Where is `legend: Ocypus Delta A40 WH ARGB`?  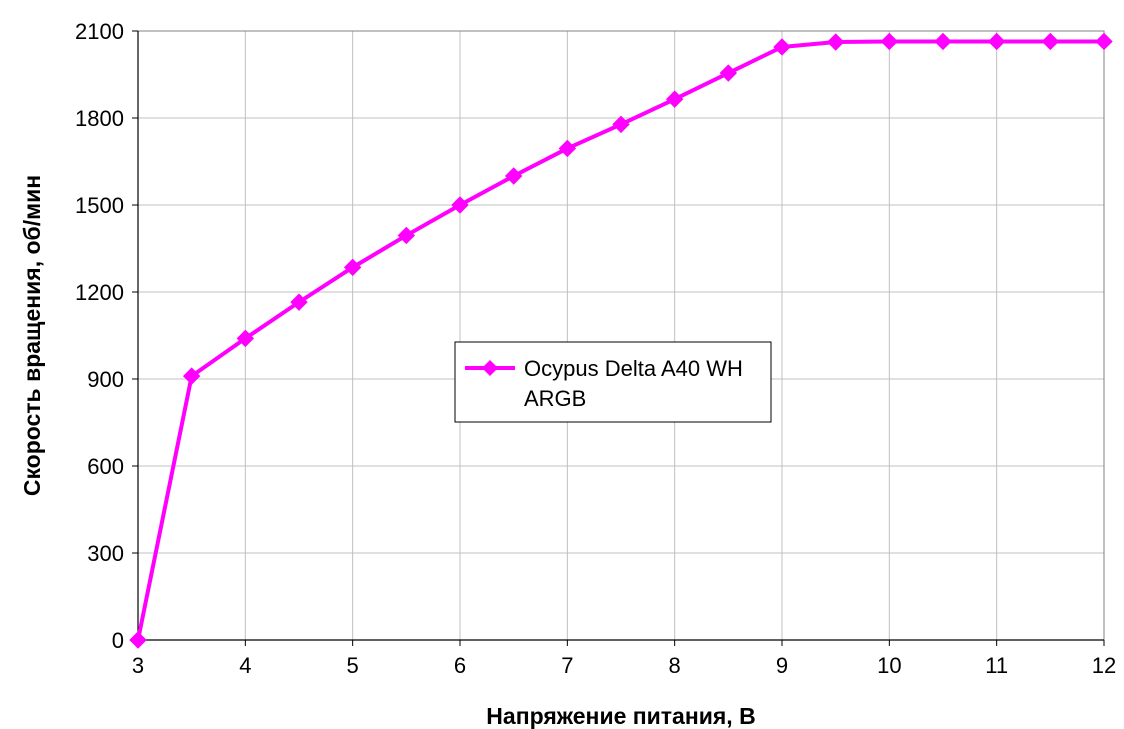
legend: Ocypus Delta A40 WH ARGB is located at coordinates (613, 382).